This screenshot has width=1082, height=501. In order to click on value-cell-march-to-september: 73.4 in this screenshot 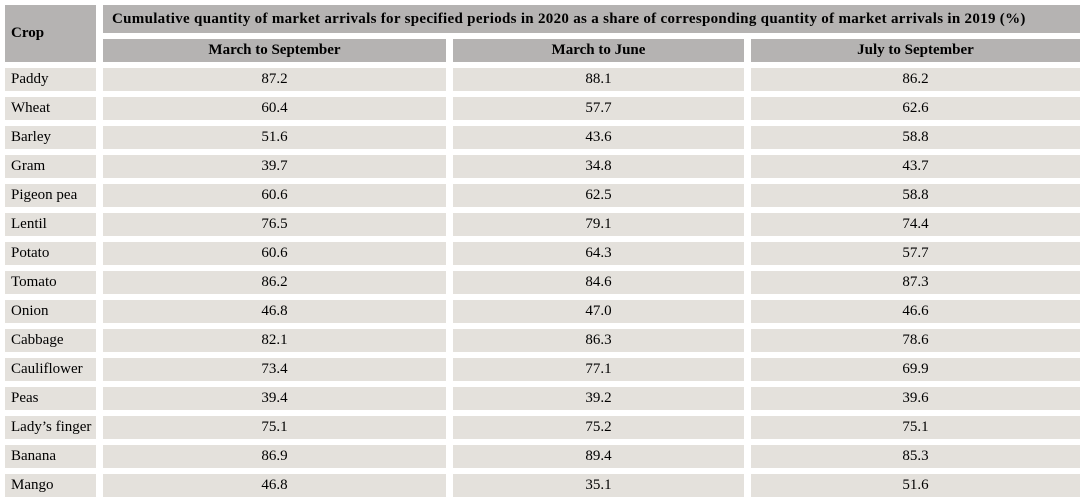, I will do `click(274, 369)`.